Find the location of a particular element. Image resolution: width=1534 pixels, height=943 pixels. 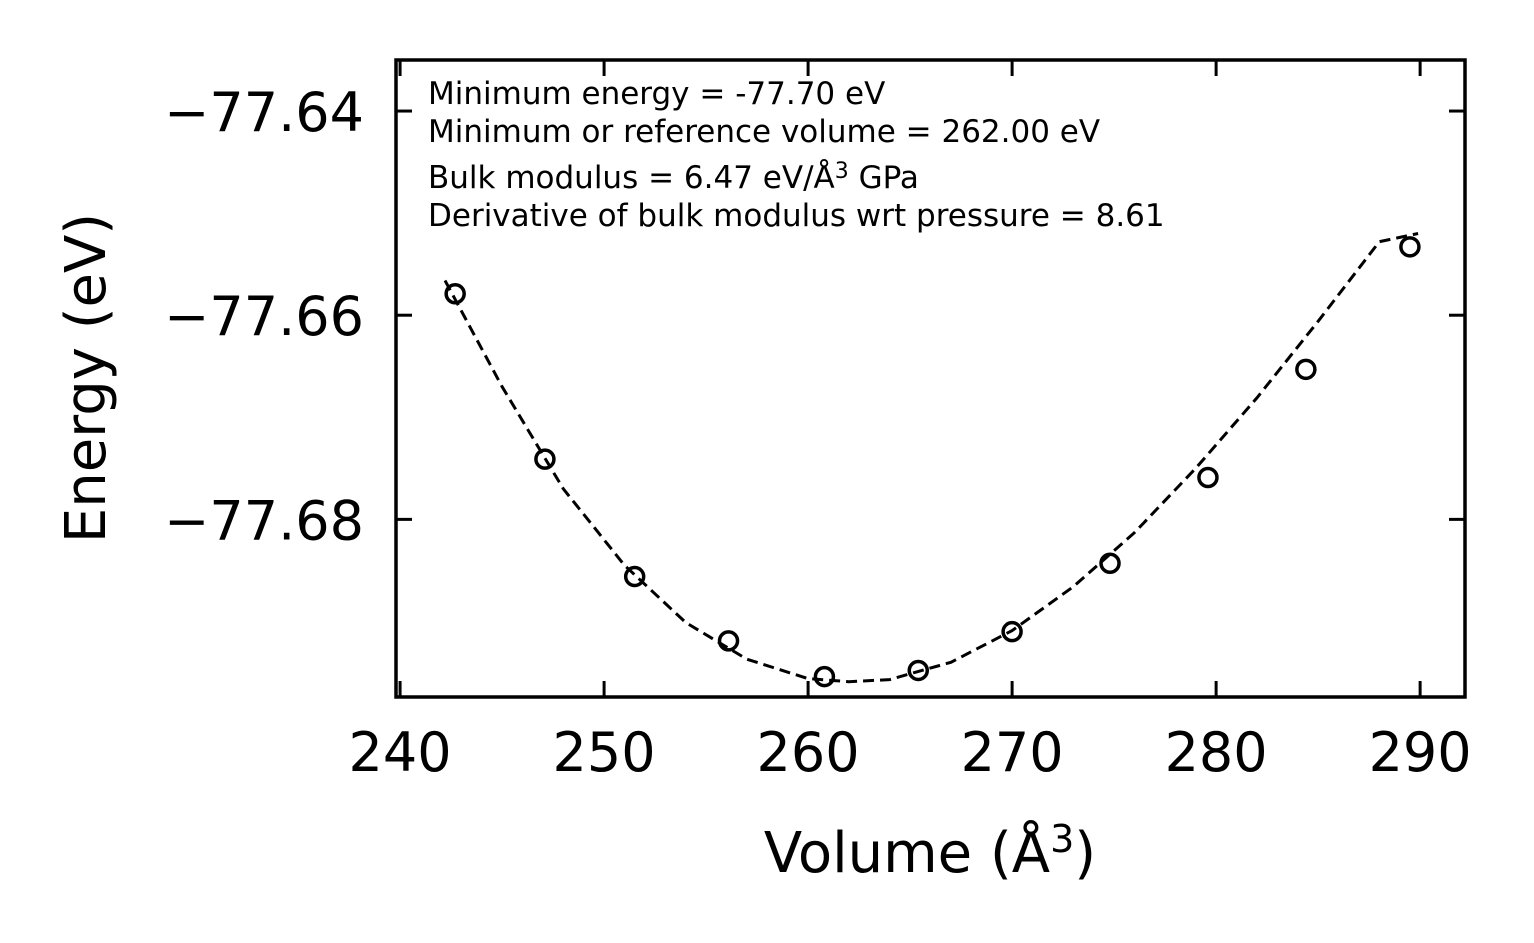

y-tick-label: −77.66 is located at coordinates (264, 316).